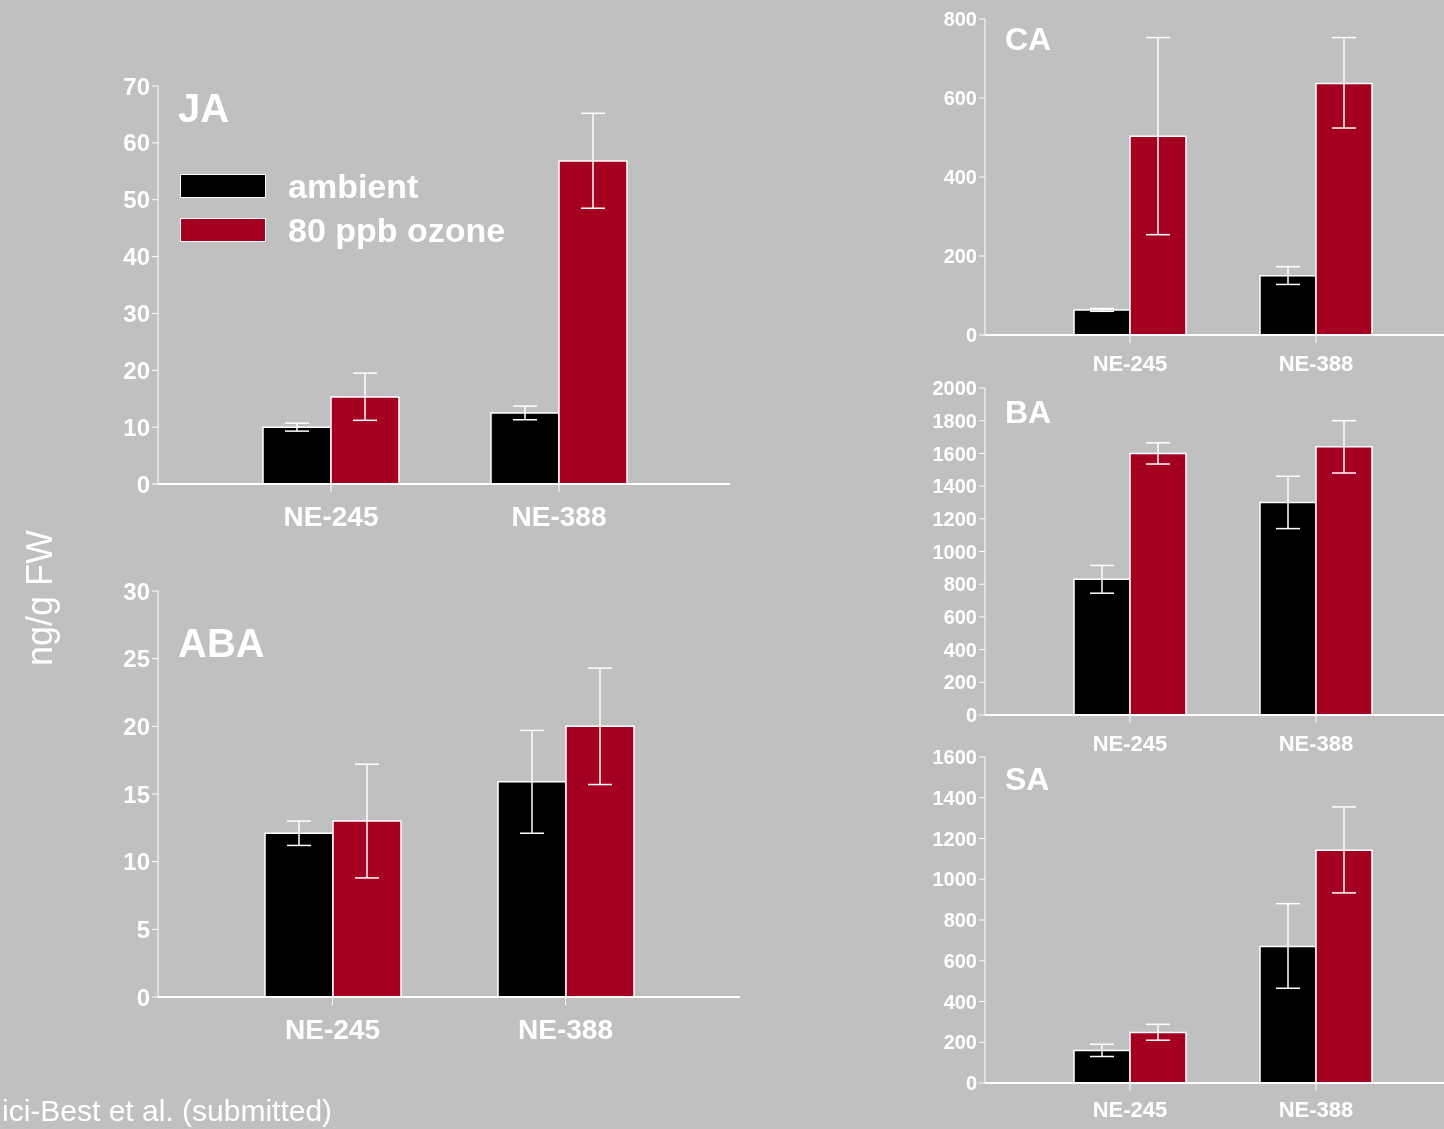 Image resolution: width=1444 pixels, height=1129 pixels. What do you see at coordinates (954, 388) in the screenshot?
I see `y-tick-label: 2000` at bounding box center [954, 388].